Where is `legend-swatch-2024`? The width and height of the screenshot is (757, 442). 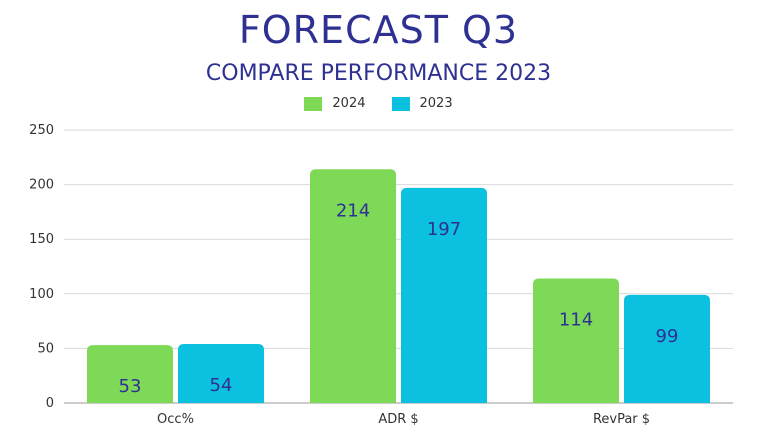
legend-swatch-2024 is located at coordinates (313, 103).